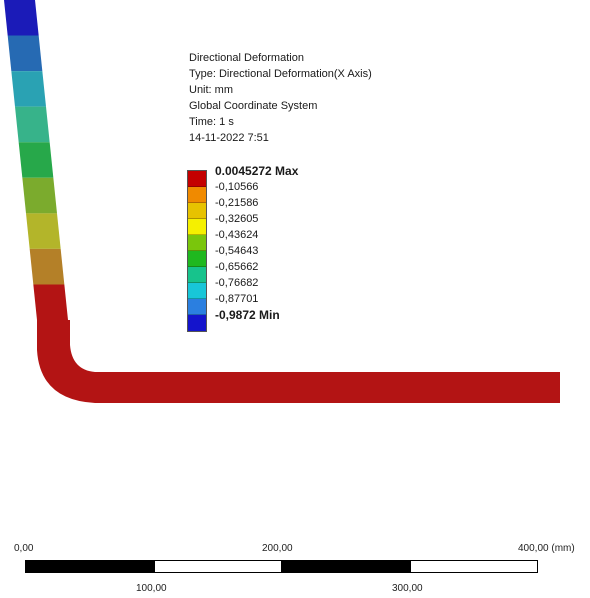 The width and height of the screenshot is (590, 598). What do you see at coordinates (237, 251) in the screenshot?
I see `legend-value-6: -0,54643` at bounding box center [237, 251].